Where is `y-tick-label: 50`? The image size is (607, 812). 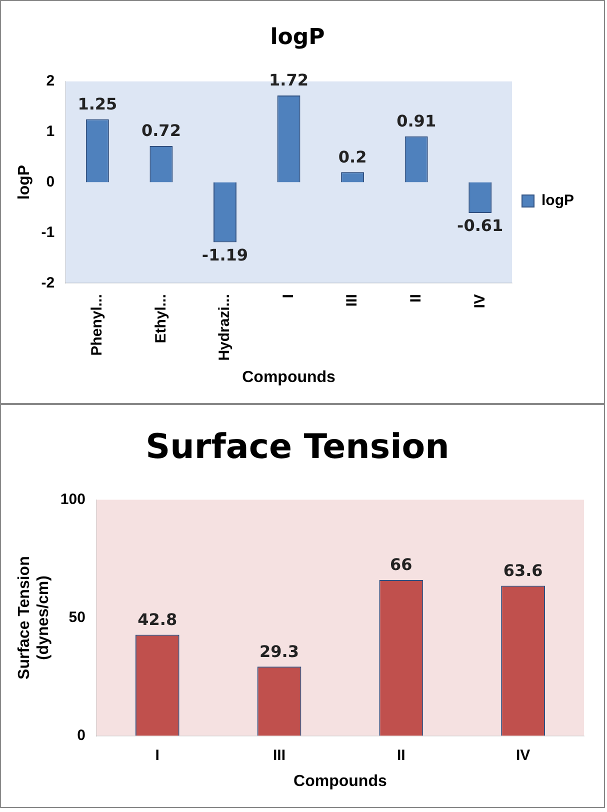
y-tick-label: 50 is located at coordinates (77, 617).